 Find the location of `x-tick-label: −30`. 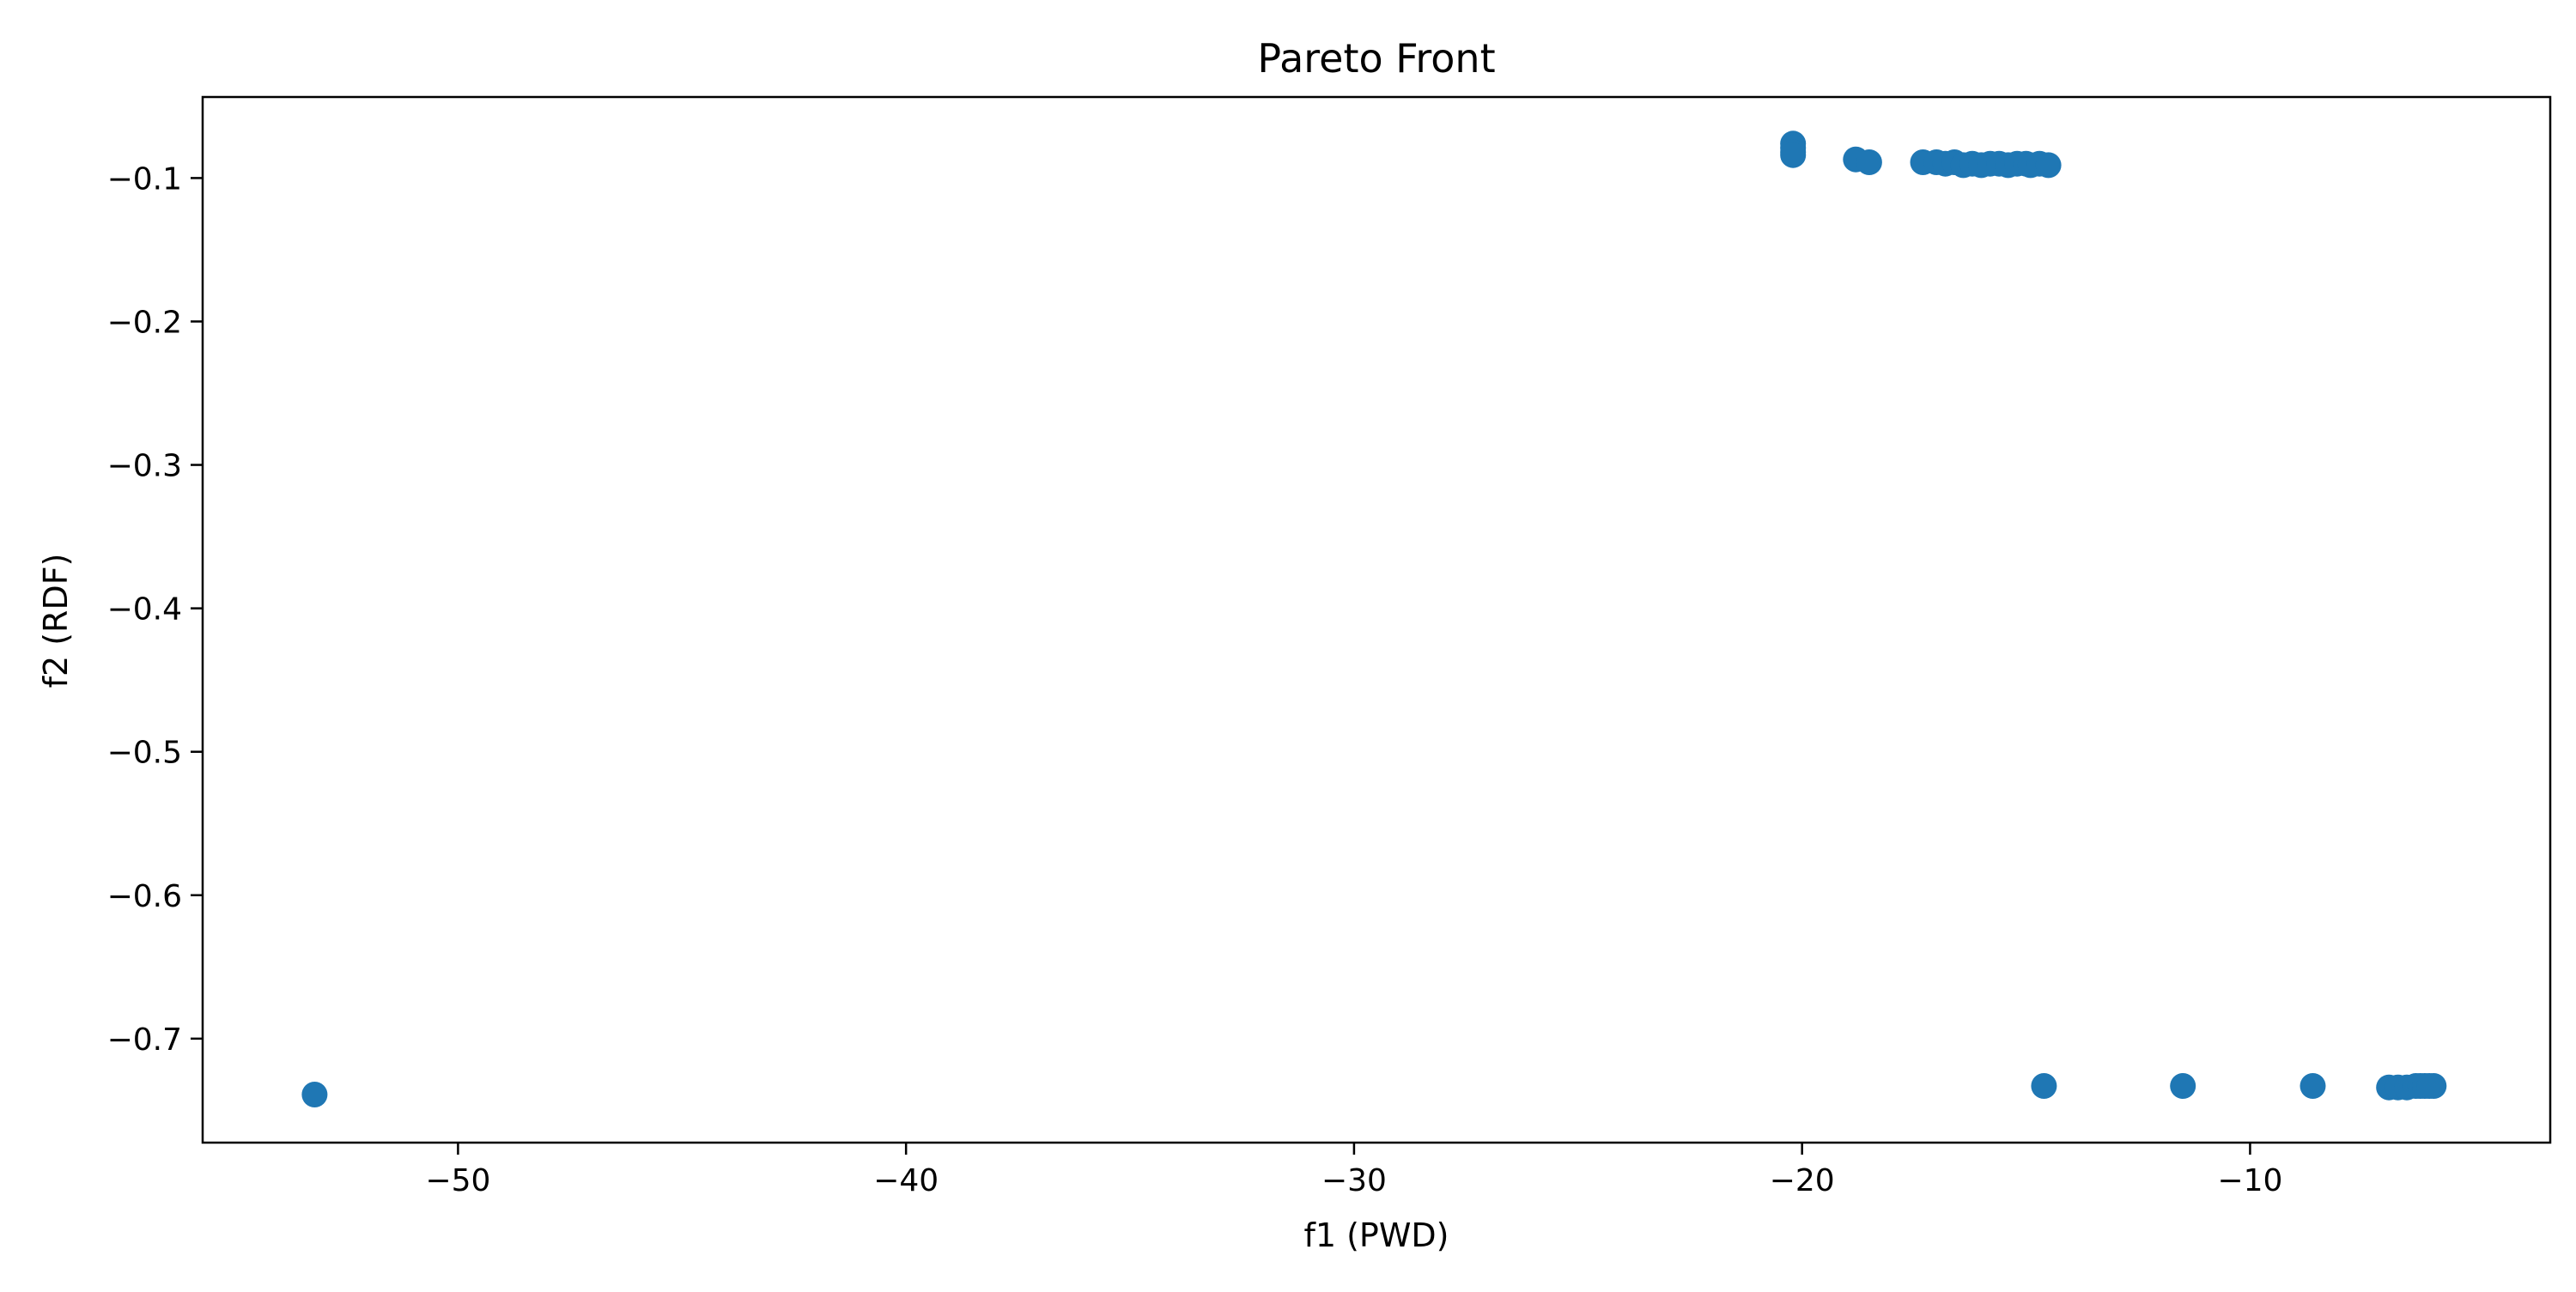

x-tick-label: −30 is located at coordinates (1354, 1180).